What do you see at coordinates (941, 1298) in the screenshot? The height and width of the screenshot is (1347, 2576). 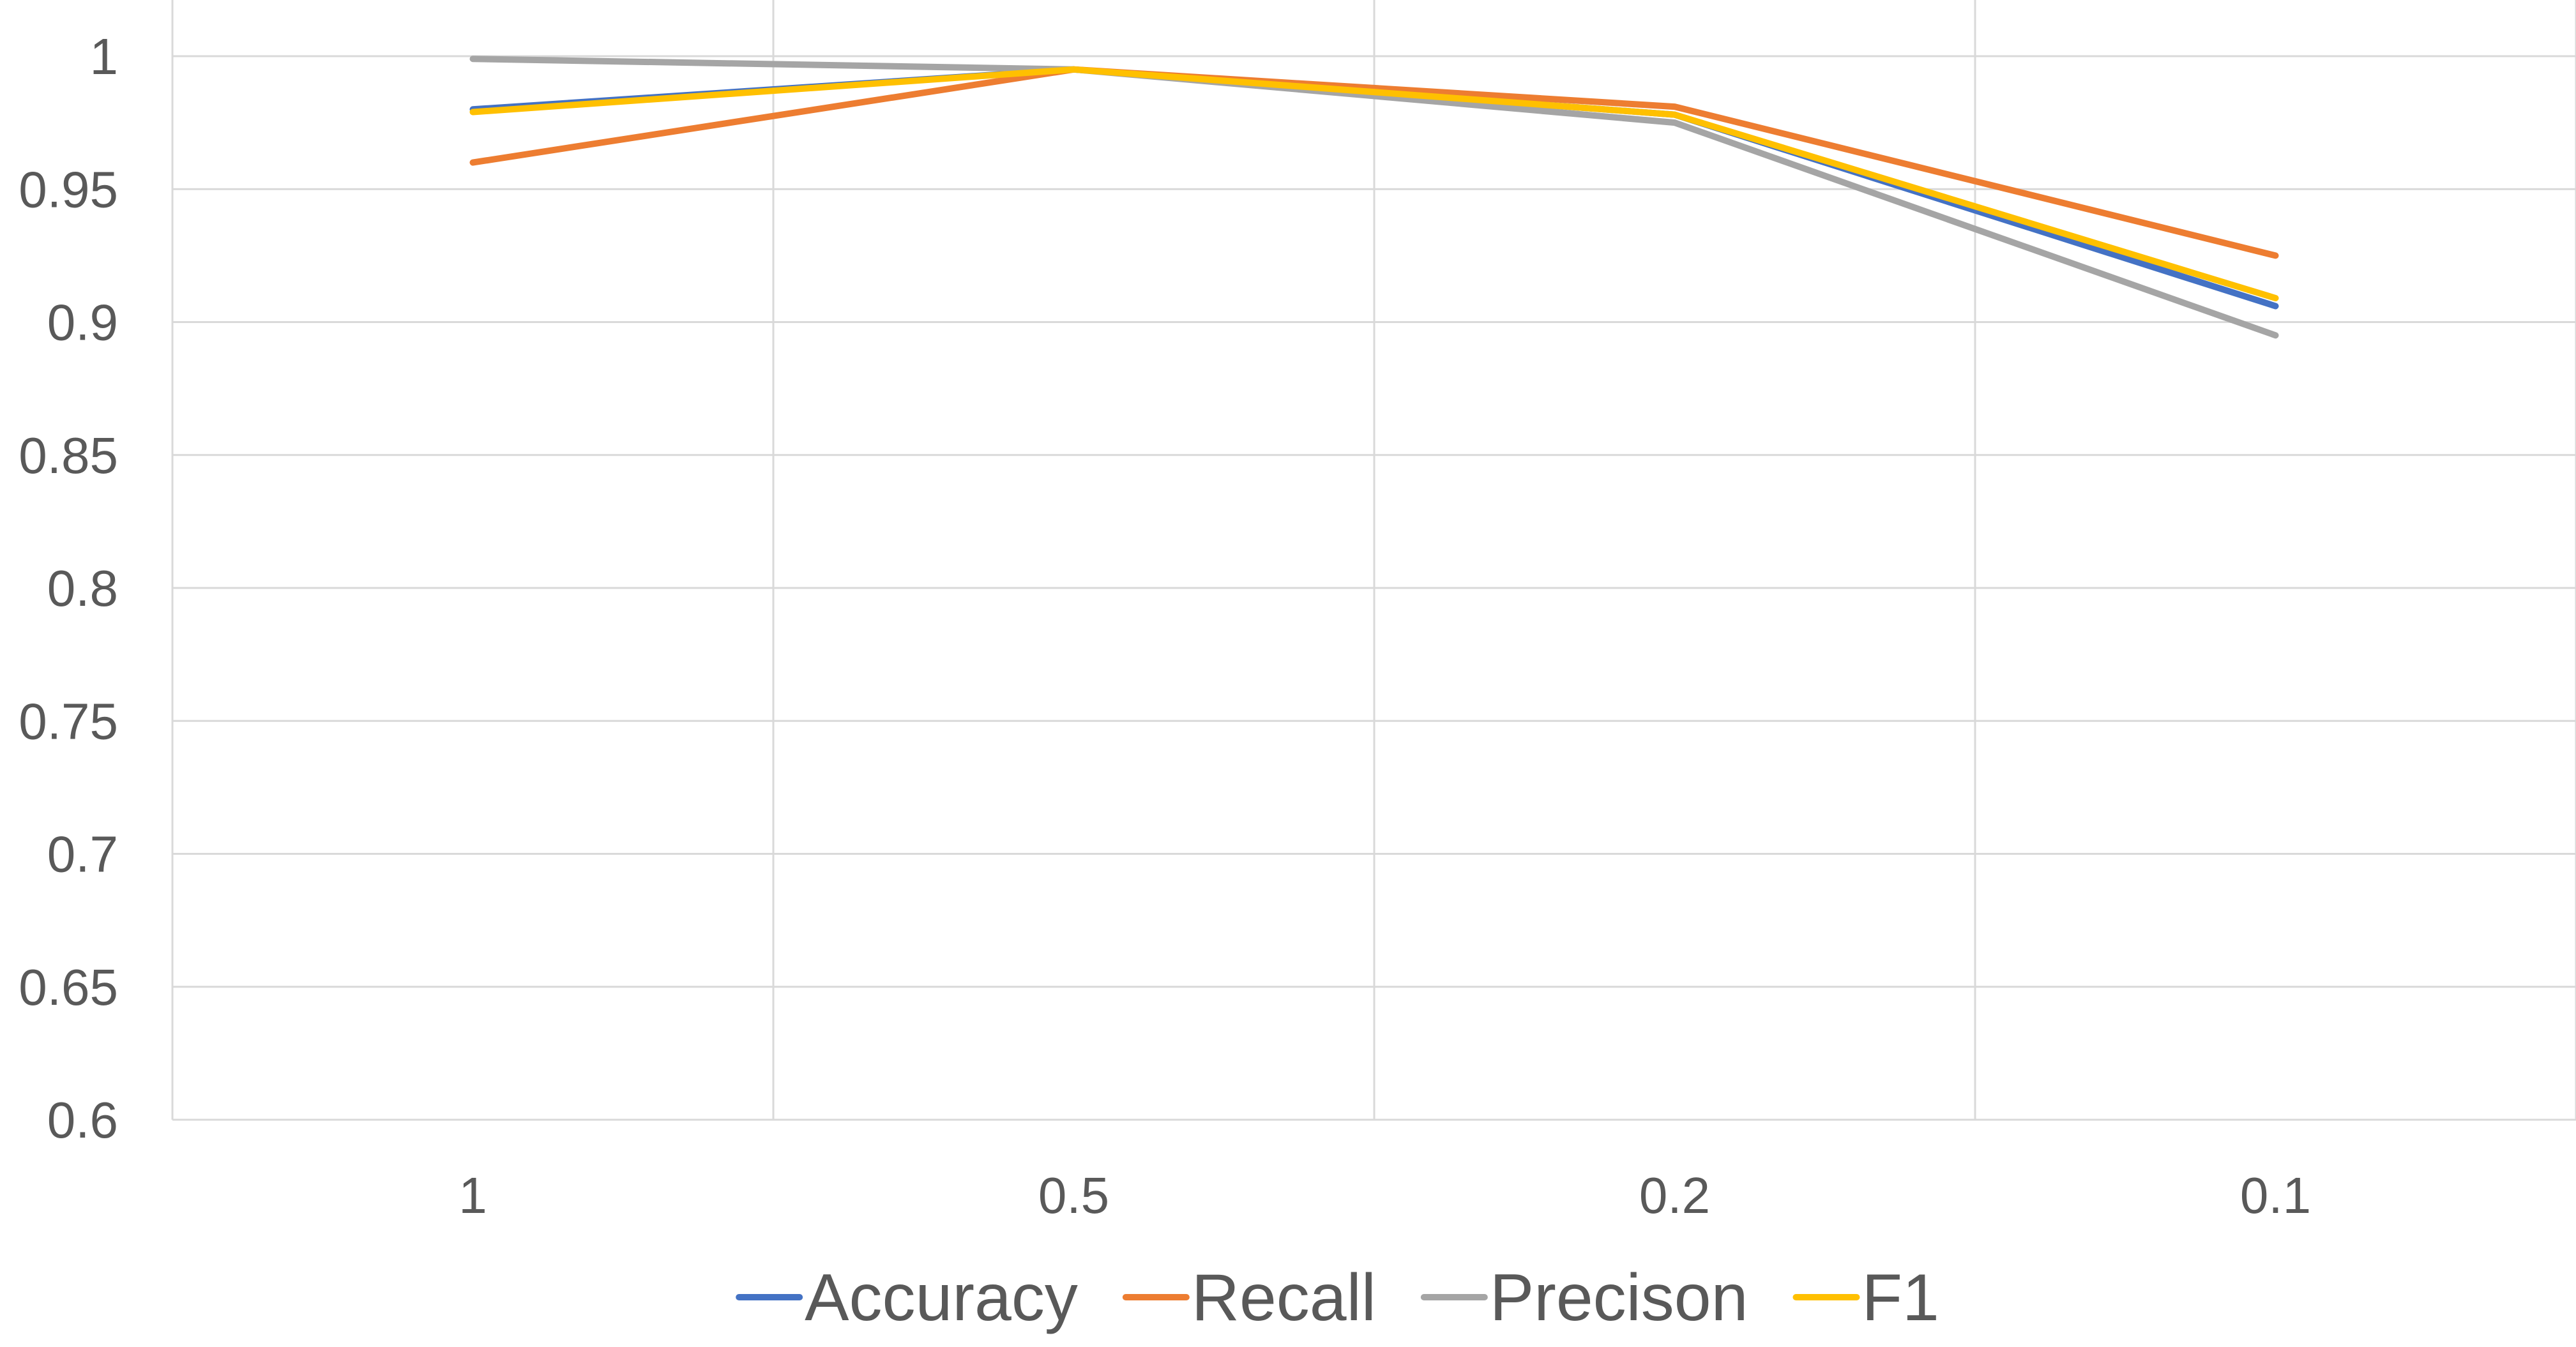 I see `legend-label: Accuracy` at bounding box center [941, 1298].